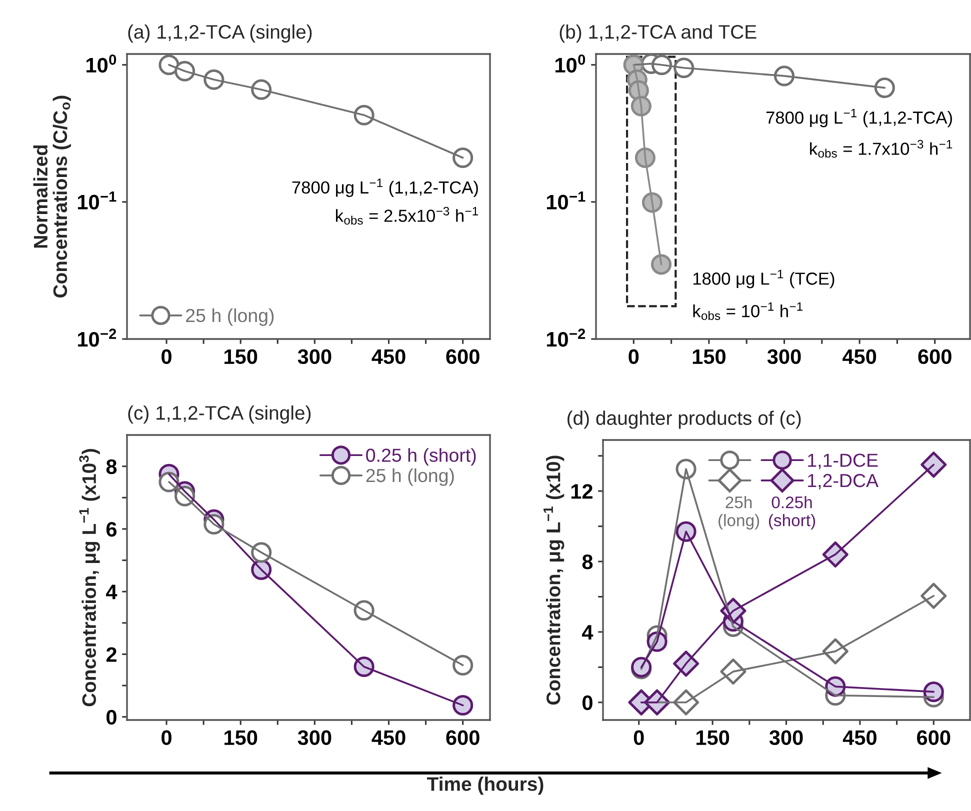  What do you see at coordinates (684, 419) in the screenshot?
I see `chart-title: (d) daughter products of (c)` at bounding box center [684, 419].